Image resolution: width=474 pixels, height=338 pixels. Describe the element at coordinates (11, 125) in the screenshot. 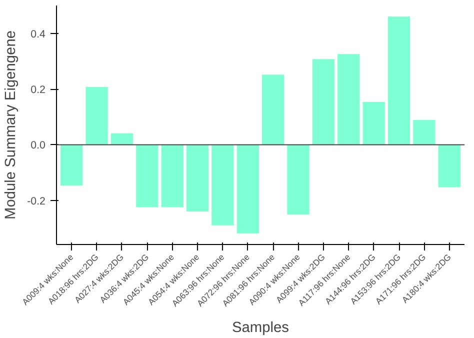

I see `y-axis-title: Module Summary Eigengene` at that location.